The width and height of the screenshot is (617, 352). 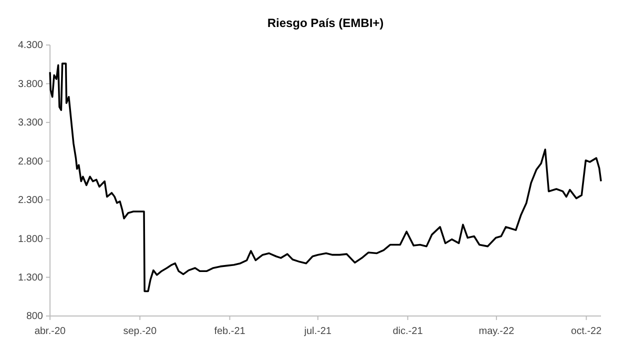 What do you see at coordinates (31, 200) in the screenshot?
I see `y-tick-label: 2.300` at bounding box center [31, 200].